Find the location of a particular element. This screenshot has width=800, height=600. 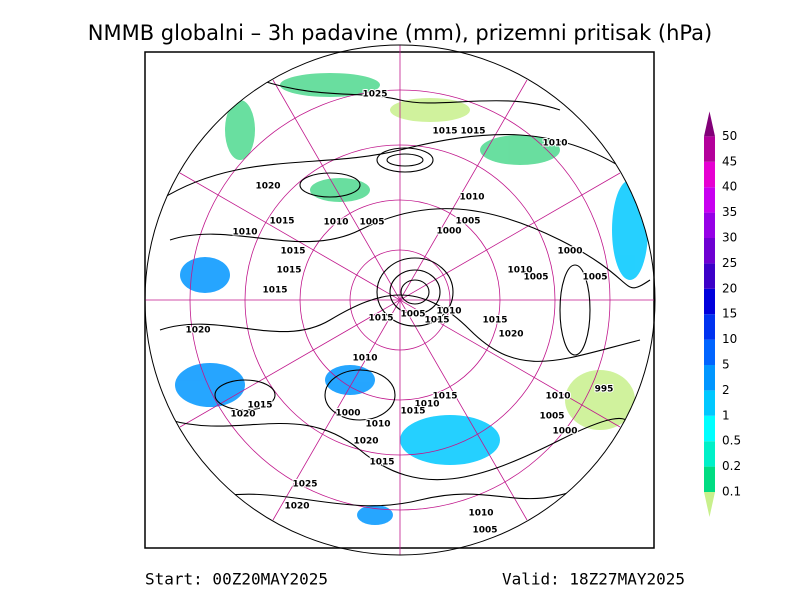

legend-arrow-low is located at coordinates (709, 504).